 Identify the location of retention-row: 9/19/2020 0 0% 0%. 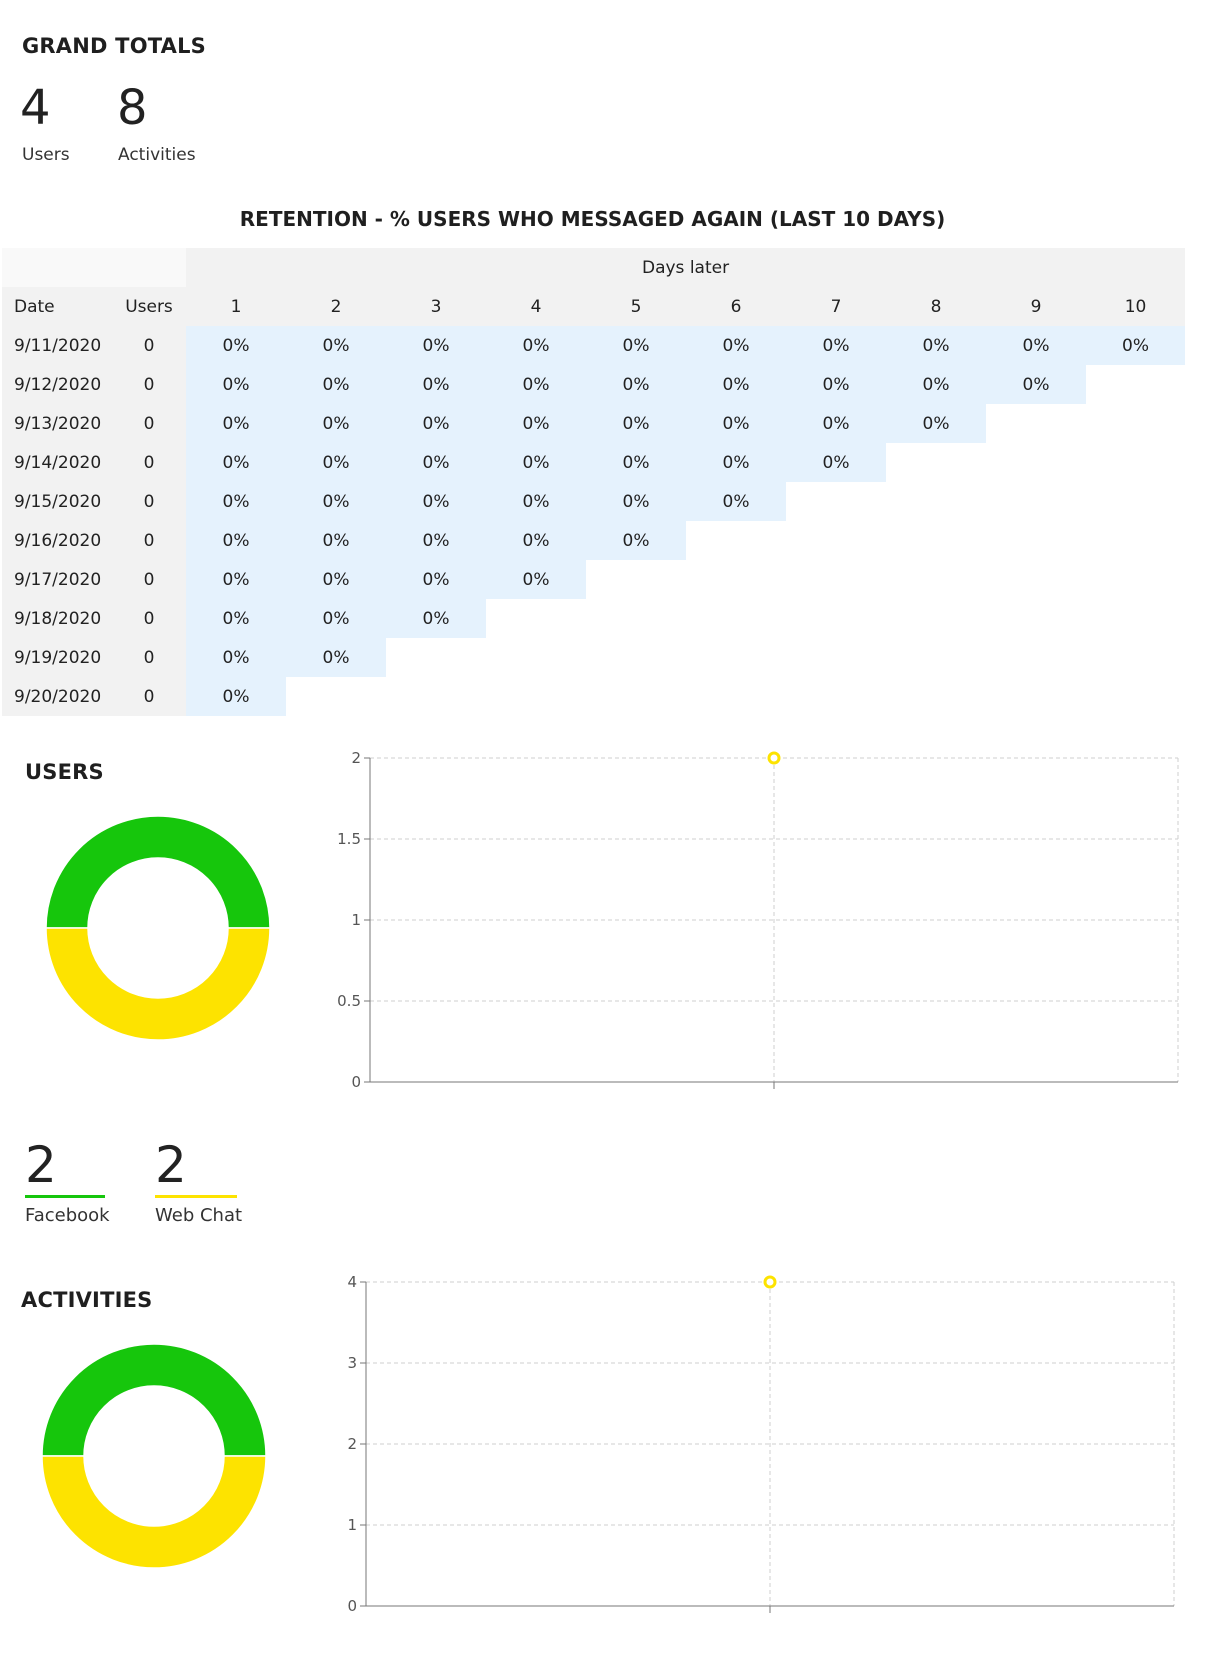
(594, 657).